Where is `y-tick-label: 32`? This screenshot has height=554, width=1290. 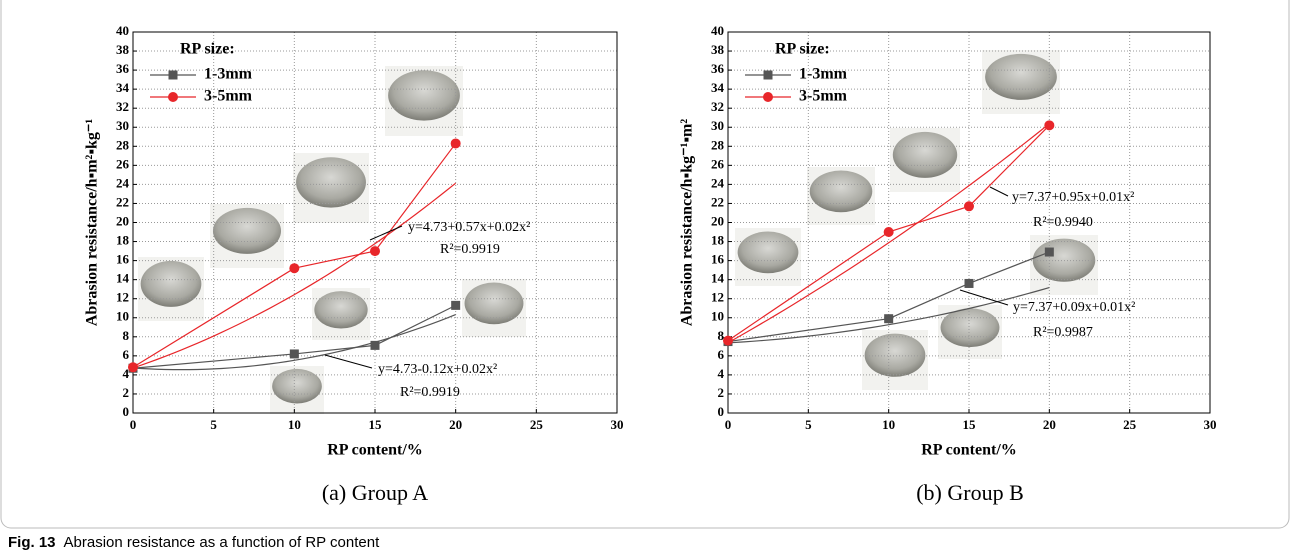
y-tick-label: 32 is located at coordinates (122, 106).